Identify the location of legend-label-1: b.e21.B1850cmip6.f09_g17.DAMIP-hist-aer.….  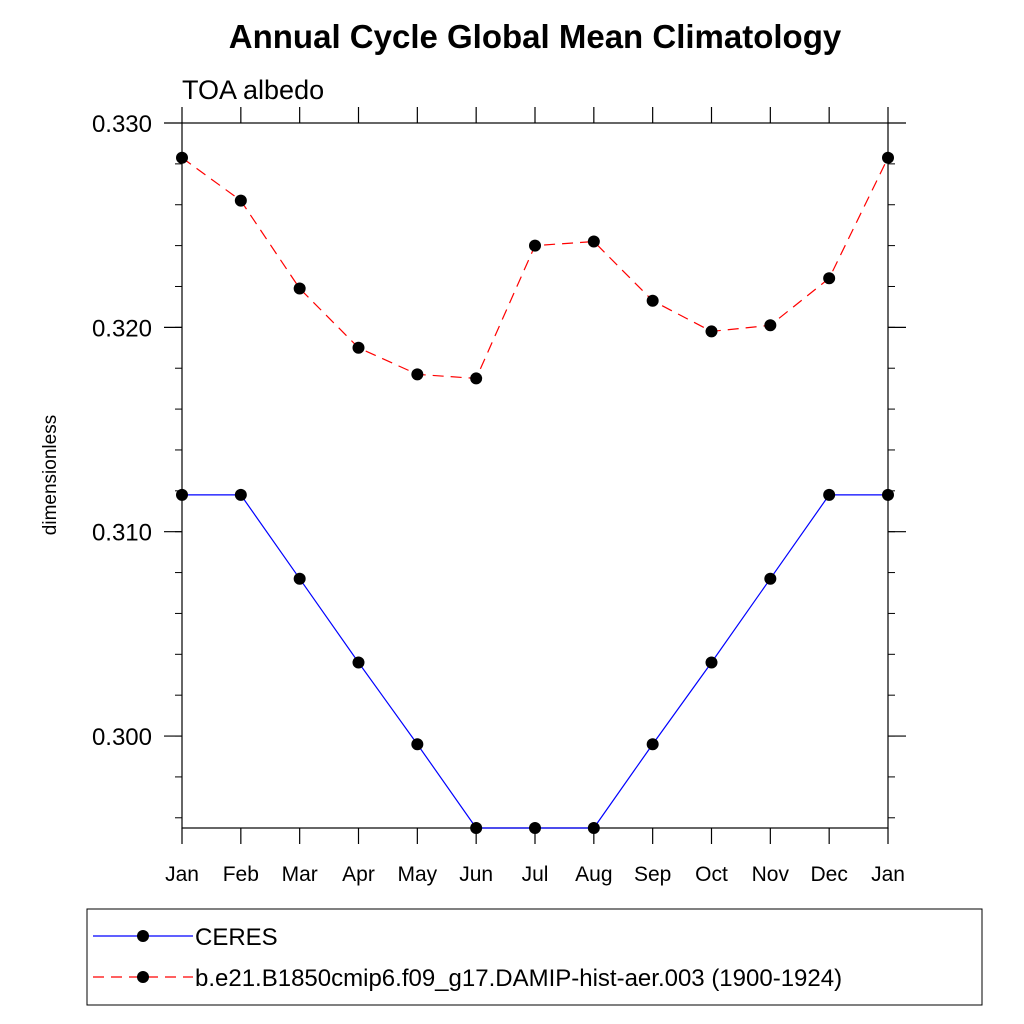
(518, 978).